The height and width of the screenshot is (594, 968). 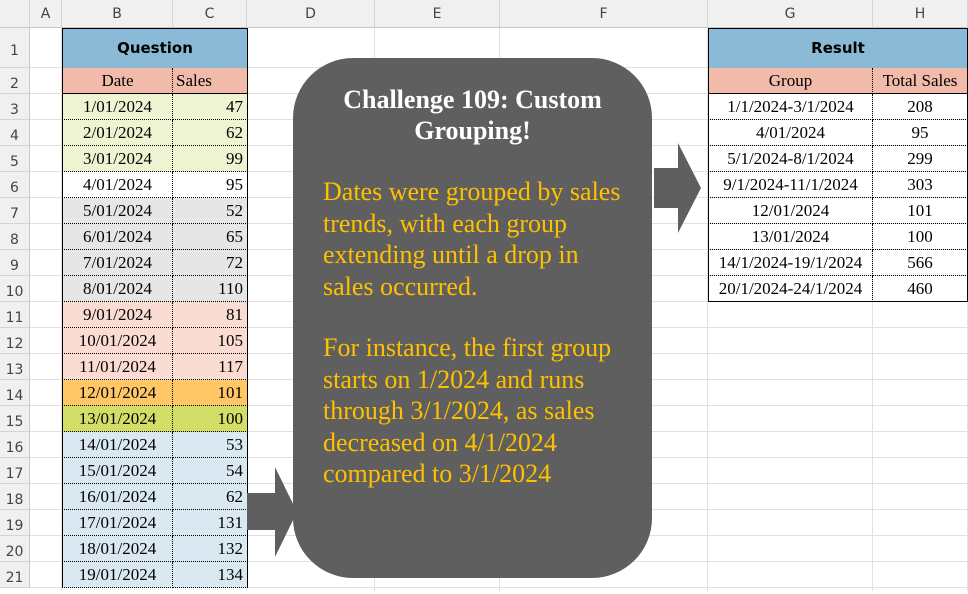 What do you see at coordinates (117, 263) in the screenshot?
I see `date-cell: 7/01/2024` at bounding box center [117, 263].